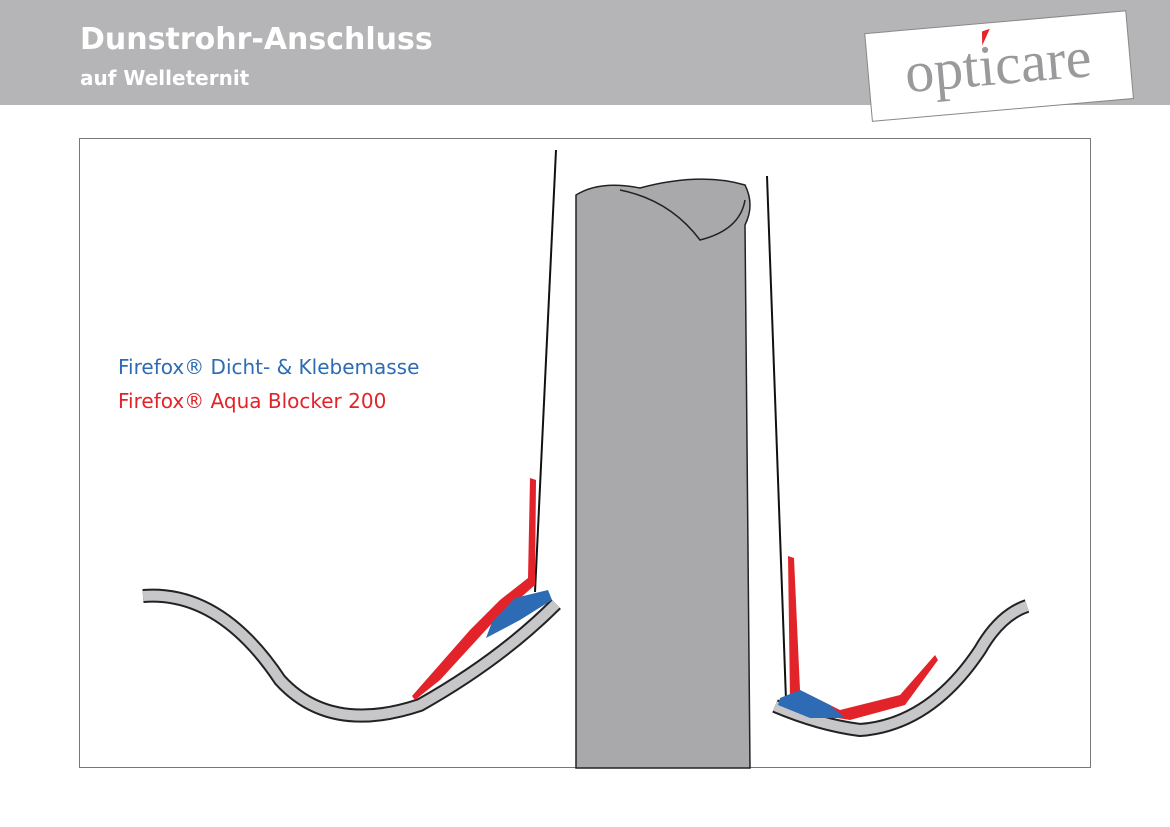 This screenshot has height=827, width=1170. Describe the element at coordinates (165, 78) in the screenshot. I see `header-subtitle: auf Welleternit` at that location.